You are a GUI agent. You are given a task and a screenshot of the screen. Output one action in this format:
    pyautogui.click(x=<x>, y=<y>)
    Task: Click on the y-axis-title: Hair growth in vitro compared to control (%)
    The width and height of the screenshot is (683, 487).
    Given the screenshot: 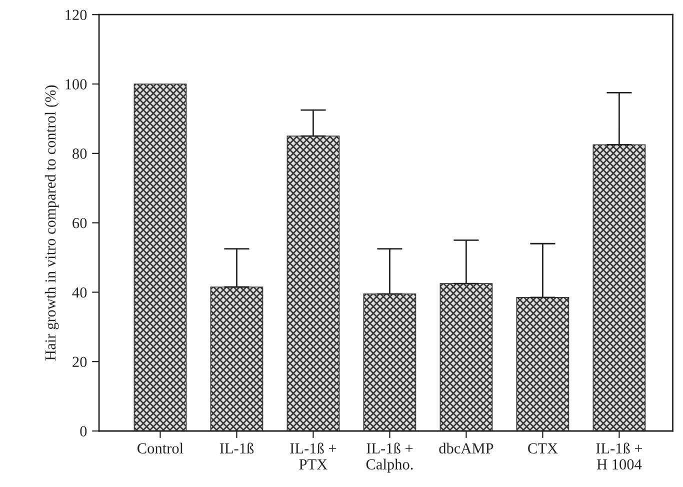 What is the action you would take?
    pyautogui.click(x=51, y=222)
    